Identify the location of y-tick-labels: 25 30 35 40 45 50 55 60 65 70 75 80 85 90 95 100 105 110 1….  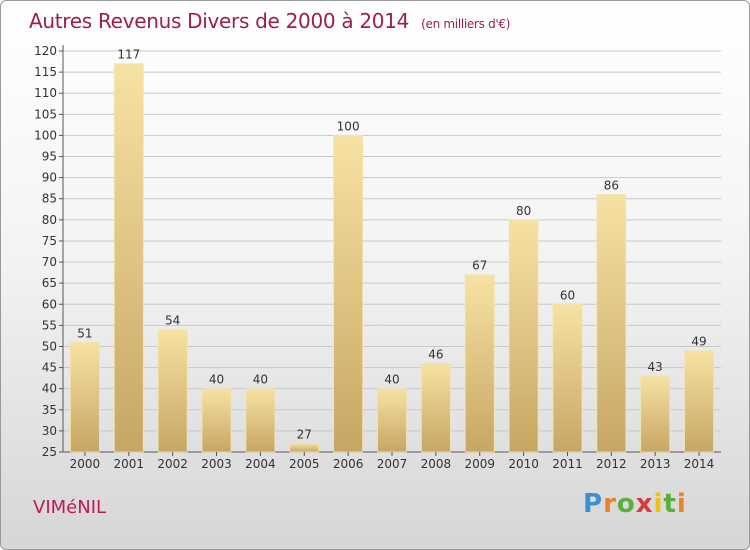
(45, 251).